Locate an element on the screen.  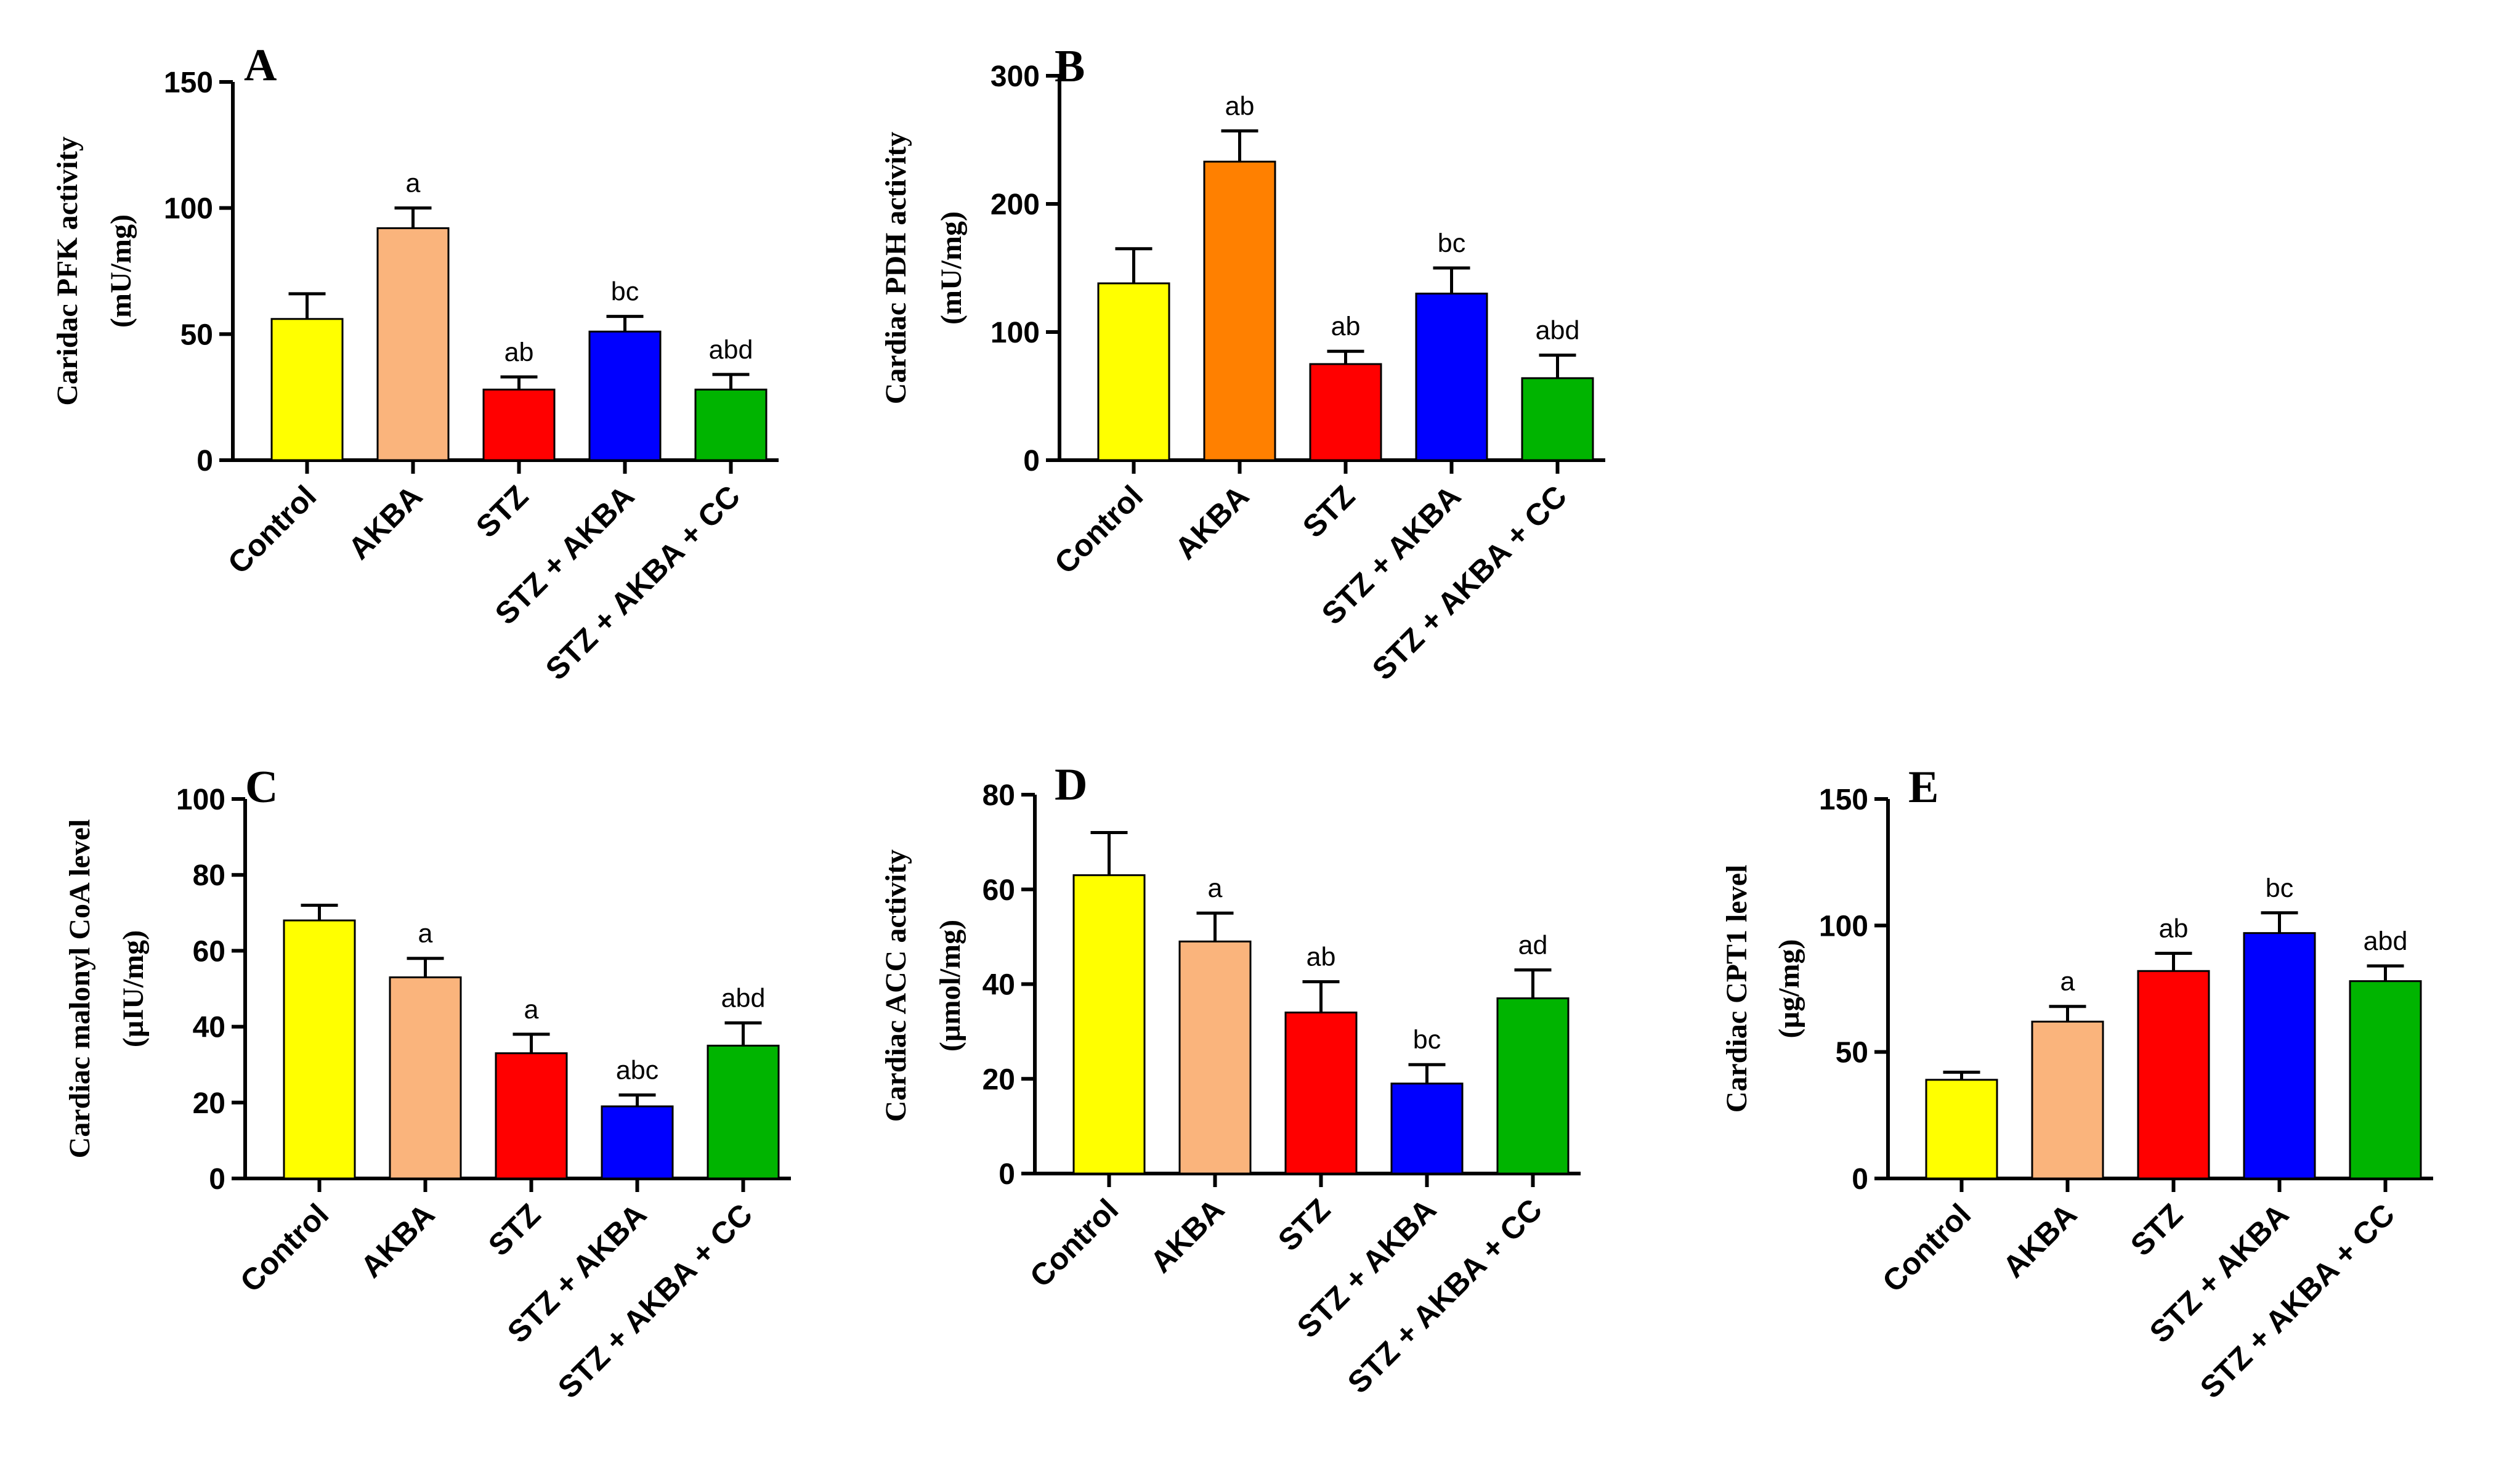
panel-letter: D is located at coordinates (1071, 785).